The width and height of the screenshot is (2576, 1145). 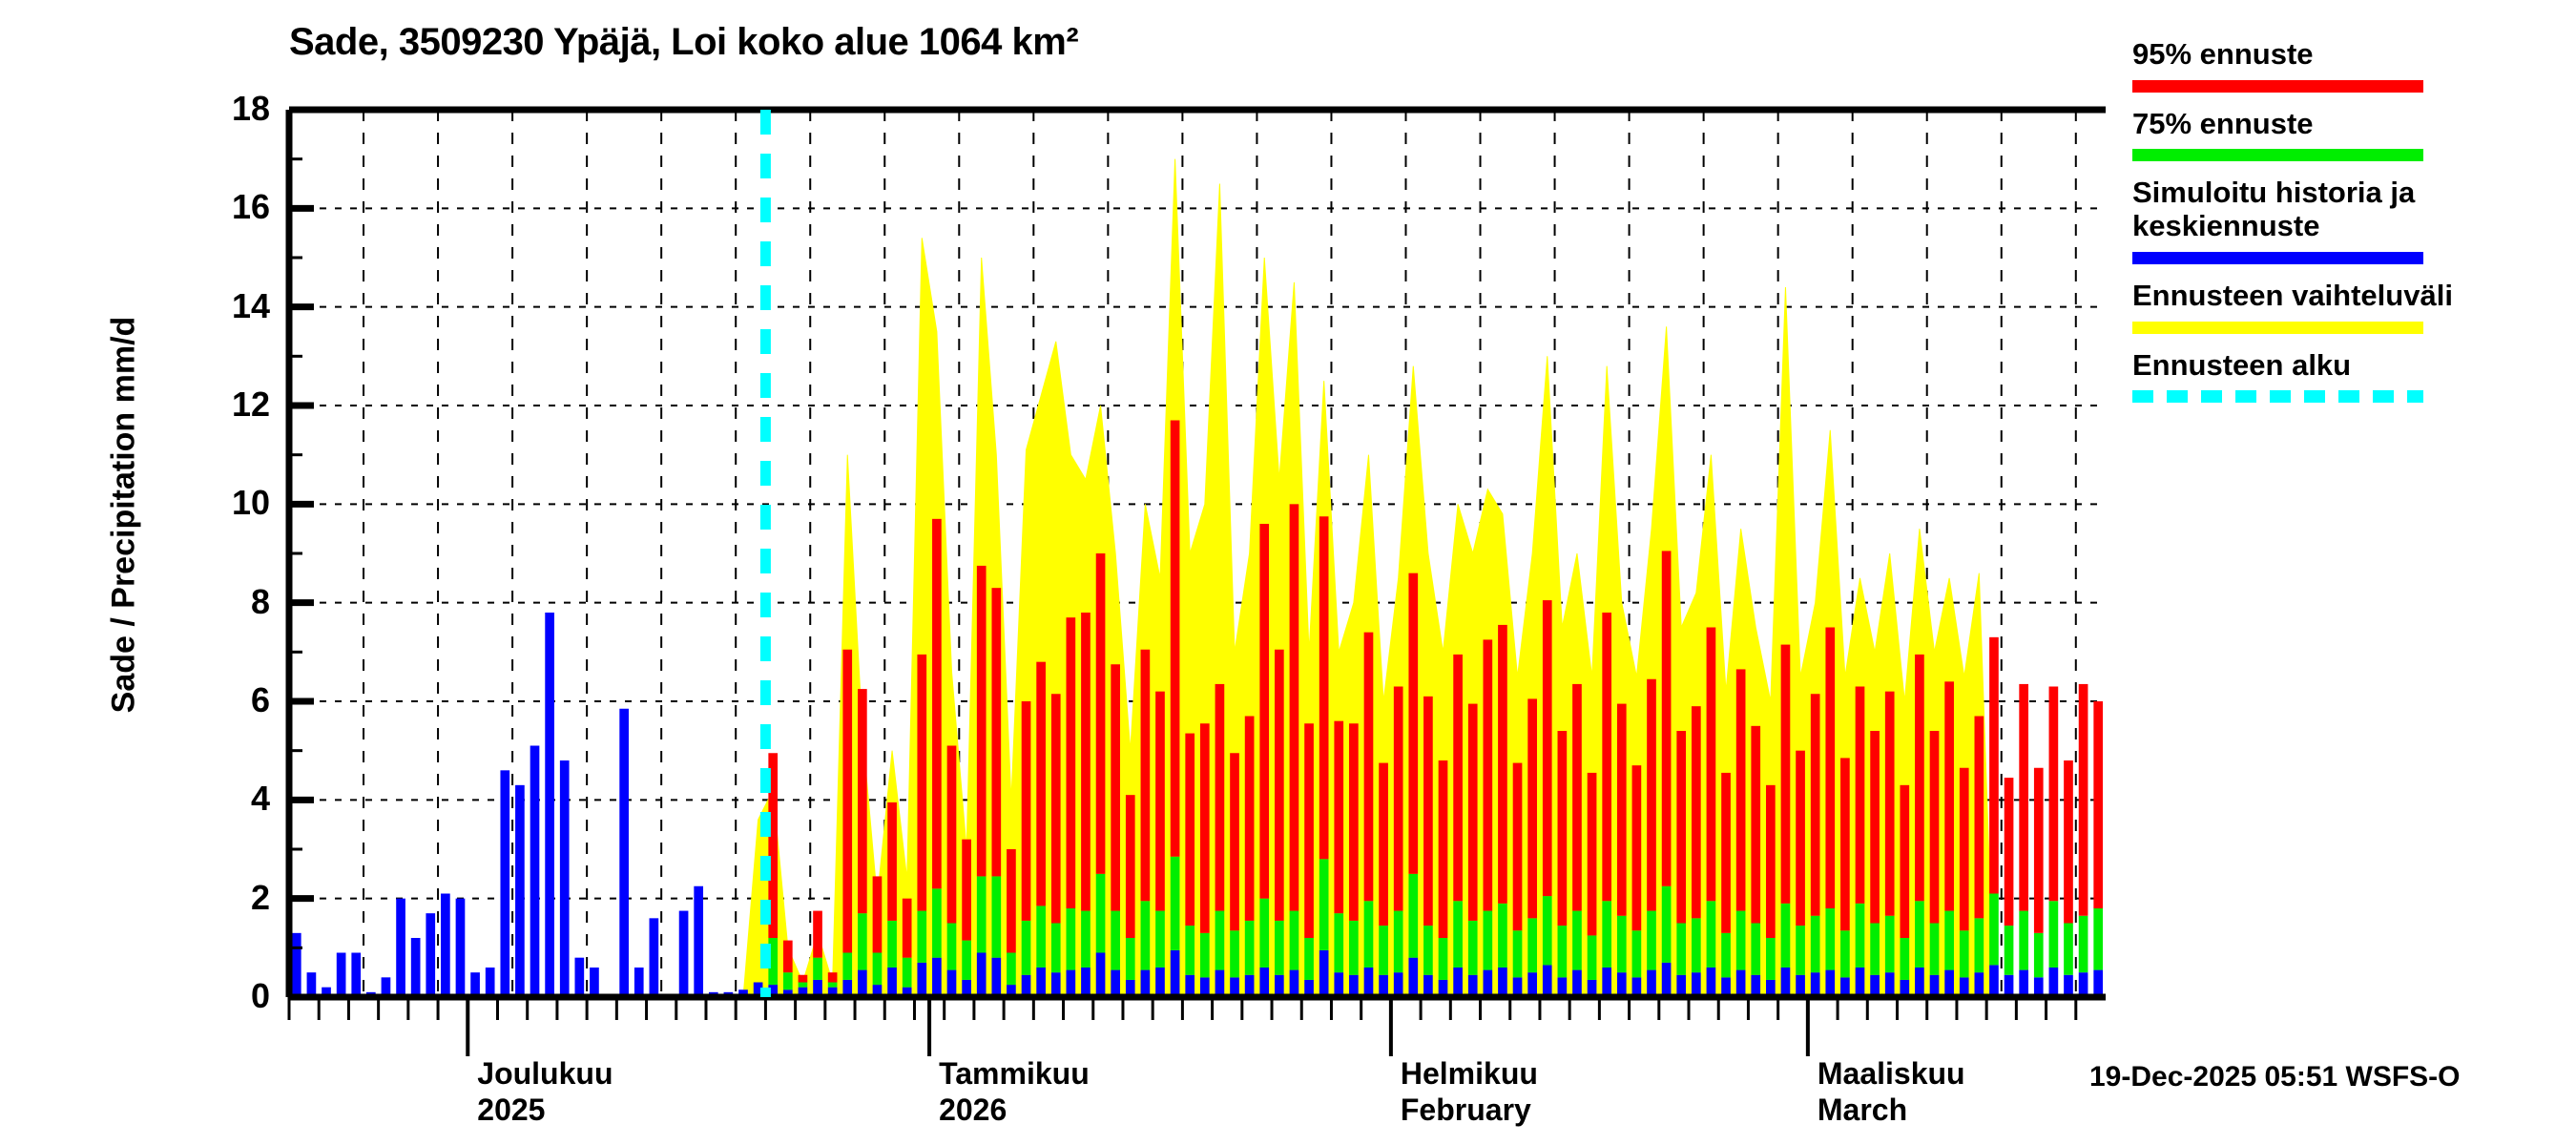 I want to click on month-label-fi: Joulukuu, so click(x=545, y=1073).